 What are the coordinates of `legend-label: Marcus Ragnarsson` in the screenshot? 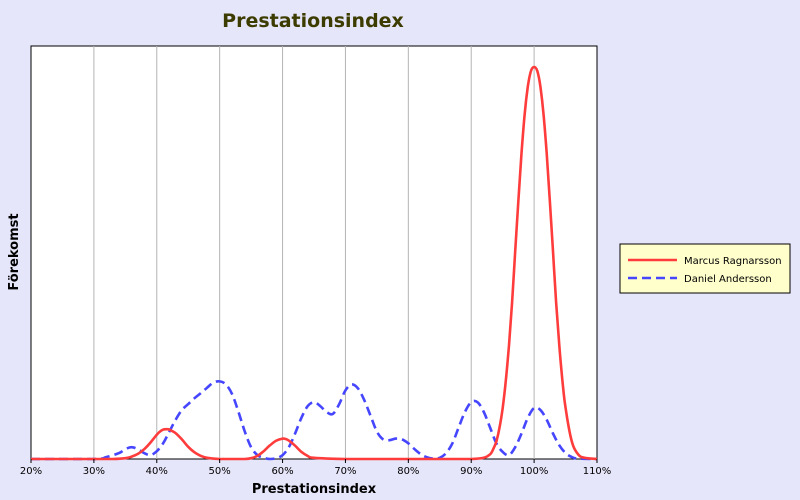 It's located at (733, 261).